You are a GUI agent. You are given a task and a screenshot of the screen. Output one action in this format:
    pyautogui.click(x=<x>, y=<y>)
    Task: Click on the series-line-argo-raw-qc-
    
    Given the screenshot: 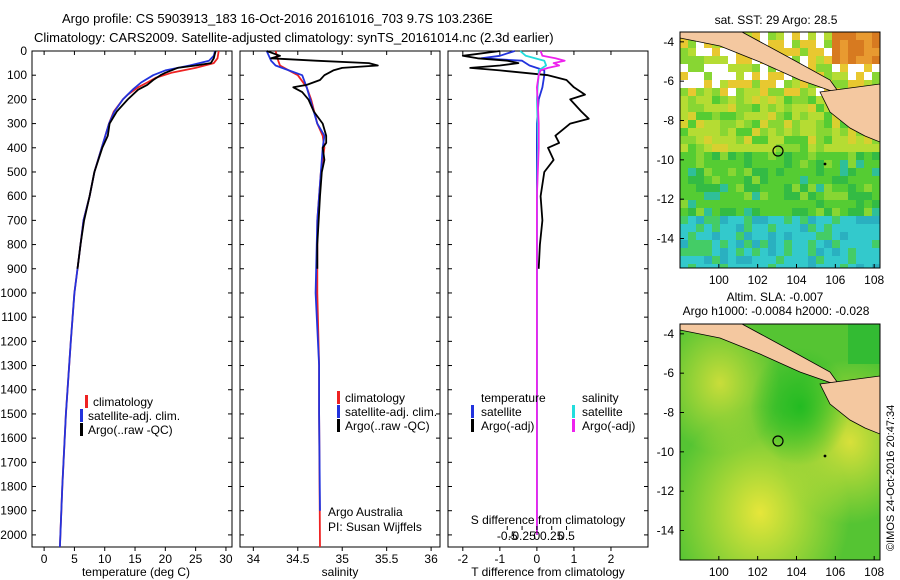 What is the action you would take?
    pyautogui.click(x=146, y=159)
    